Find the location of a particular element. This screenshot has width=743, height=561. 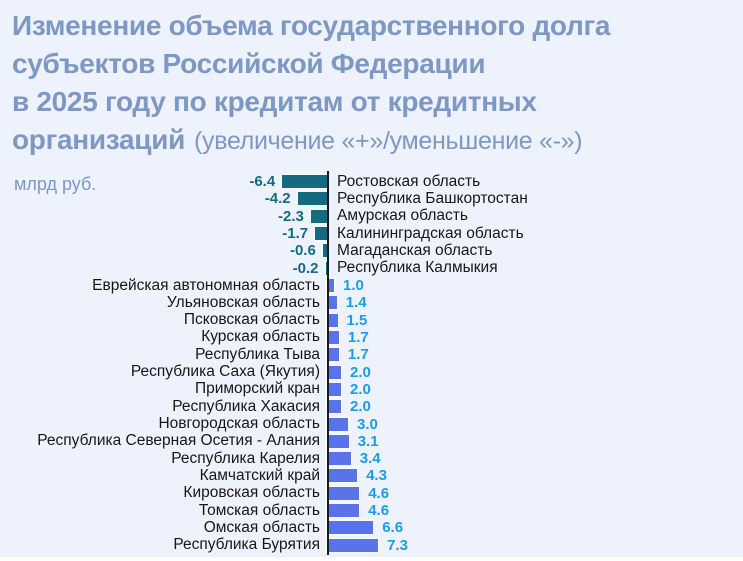

chart-title-line-3: в 2025 году по кредитам от кредитных is located at coordinates (274, 101).